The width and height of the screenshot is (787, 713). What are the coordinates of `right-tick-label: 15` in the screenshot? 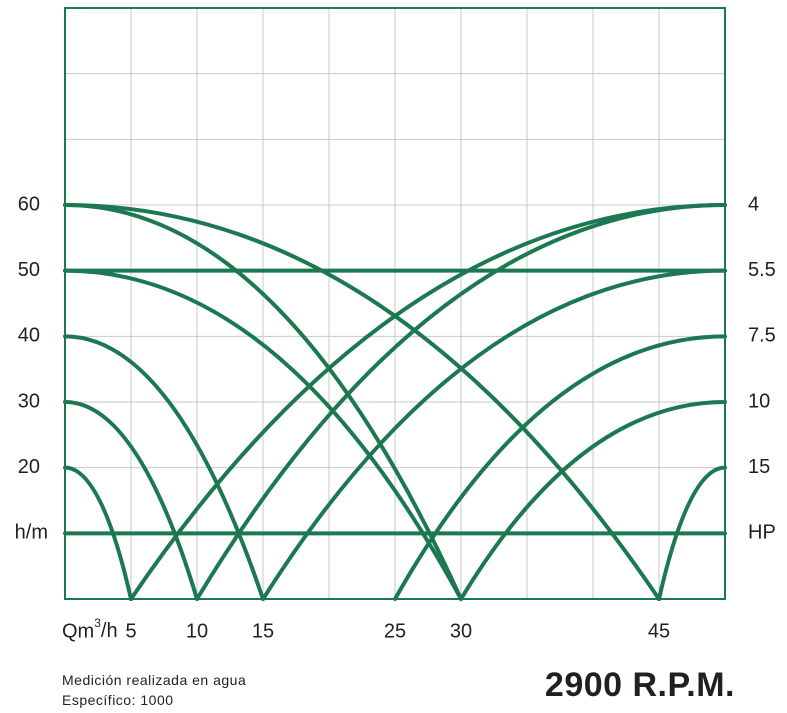 It's located at (759, 467).